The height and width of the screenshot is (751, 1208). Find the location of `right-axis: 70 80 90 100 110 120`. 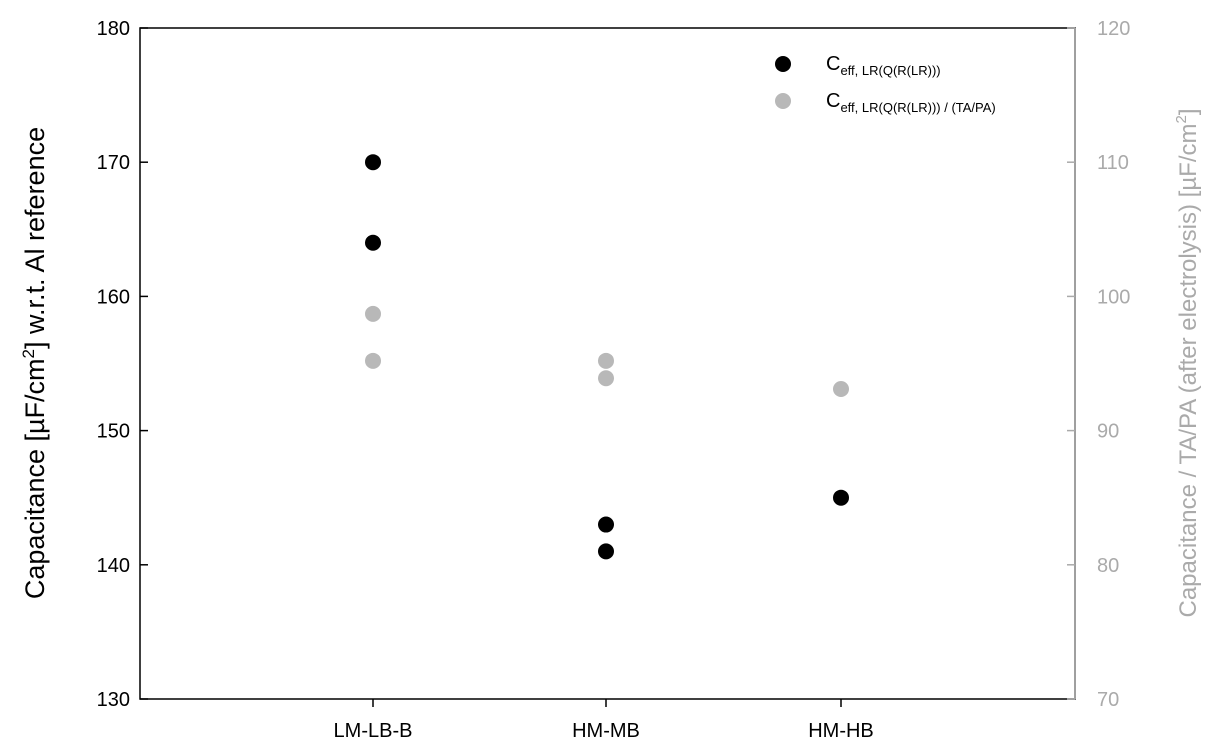

right-axis: 70 80 90 100 110 120 is located at coordinates (1098, 364).